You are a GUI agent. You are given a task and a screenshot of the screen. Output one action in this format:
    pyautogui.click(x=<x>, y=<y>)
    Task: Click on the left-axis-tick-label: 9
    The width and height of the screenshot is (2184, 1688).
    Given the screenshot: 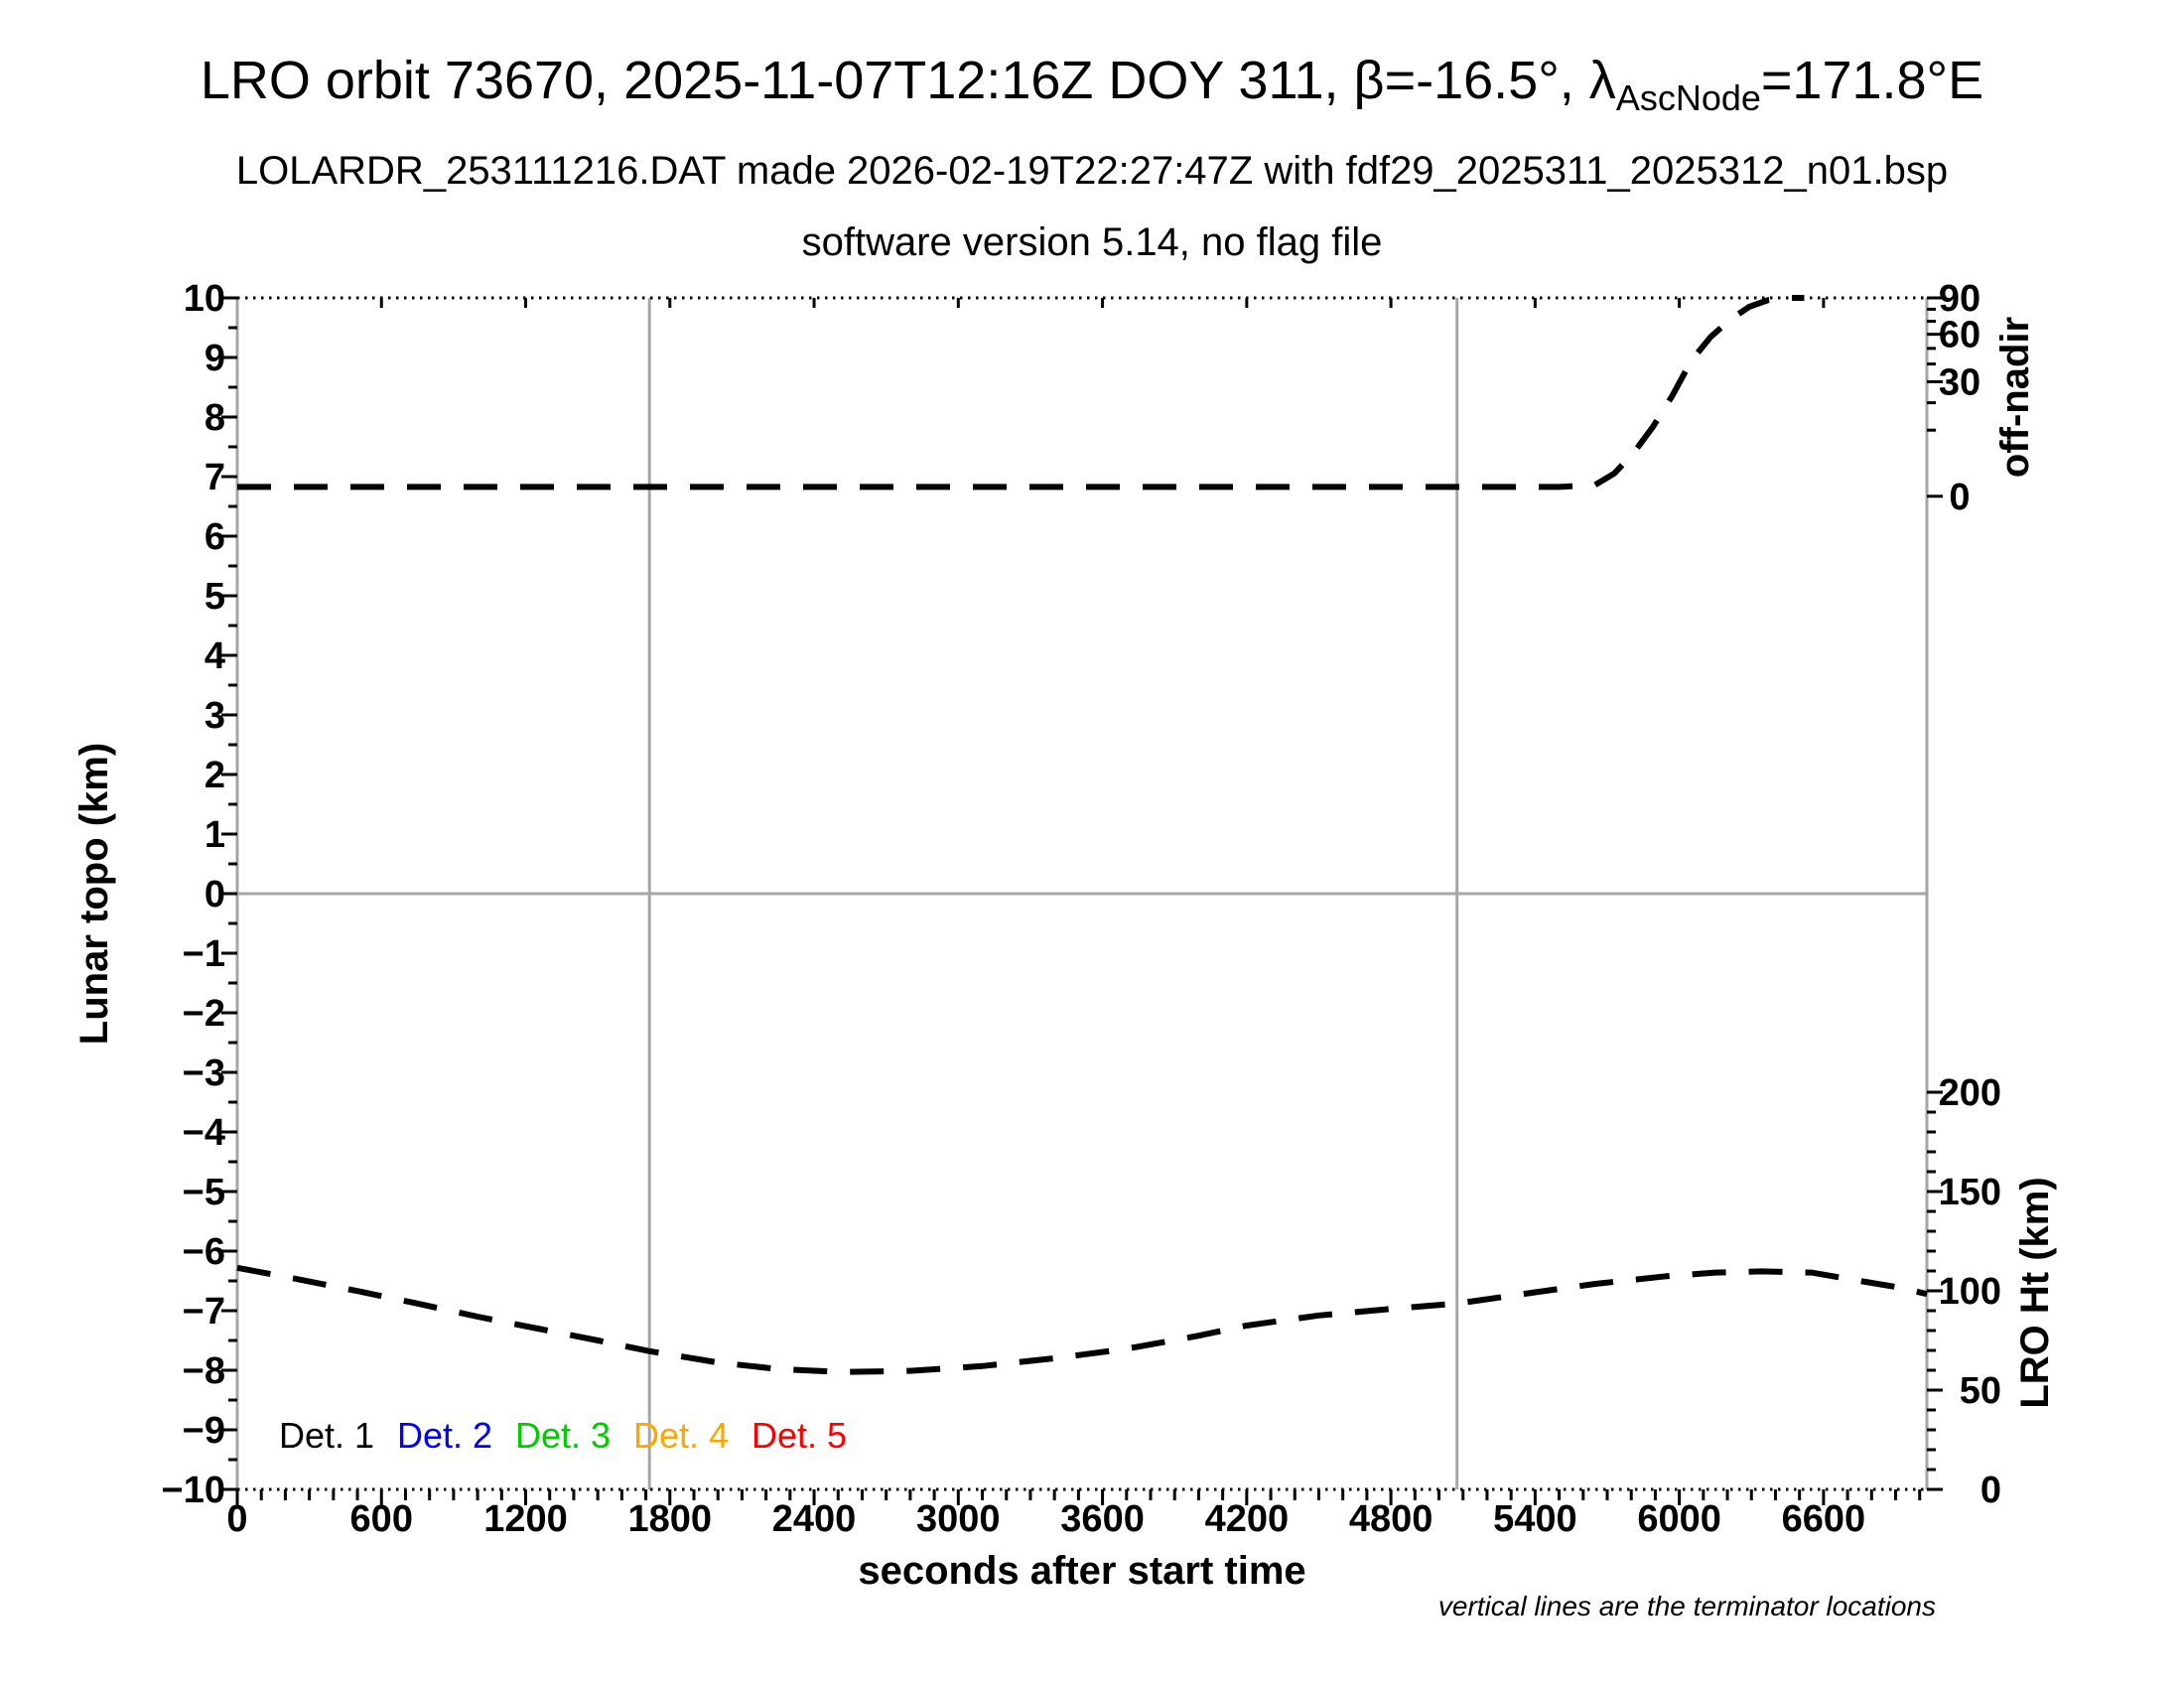 What is the action you would take?
    pyautogui.click(x=215, y=358)
    